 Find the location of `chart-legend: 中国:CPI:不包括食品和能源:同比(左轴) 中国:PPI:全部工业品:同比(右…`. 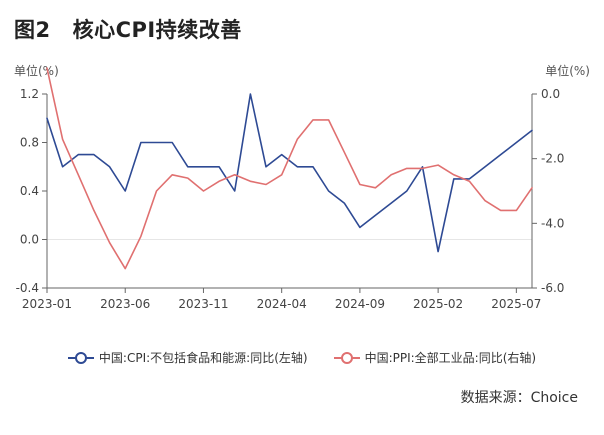

chart-legend: 中国:CPI:不包括食品和能源:同比(左轴) 中国:PPI:全部工业品:同比(右… is located at coordinates (302, 357).